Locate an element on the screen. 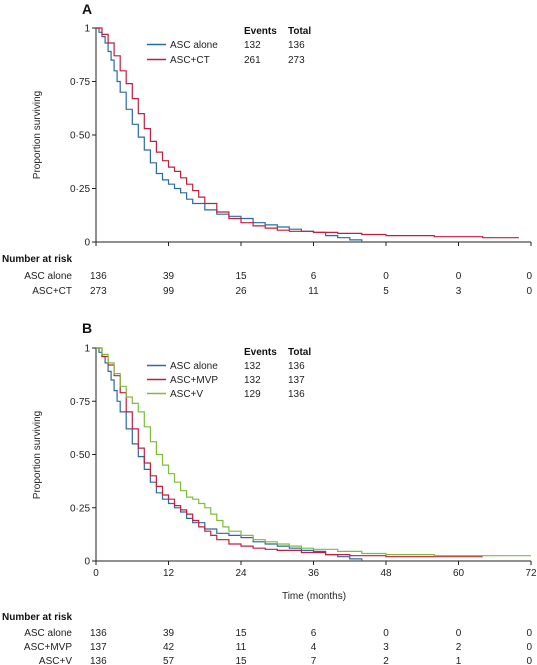 The image size is (537, 665). panel-b-risk-value: 7 is located at coordinates (314, 660).